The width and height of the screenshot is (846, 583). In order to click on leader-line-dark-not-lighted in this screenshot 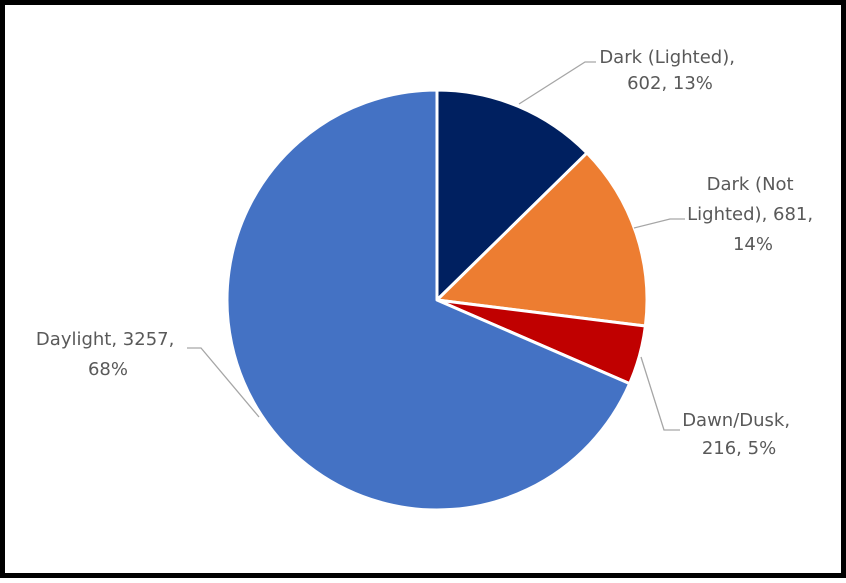, I will do `click(659, 223)`.